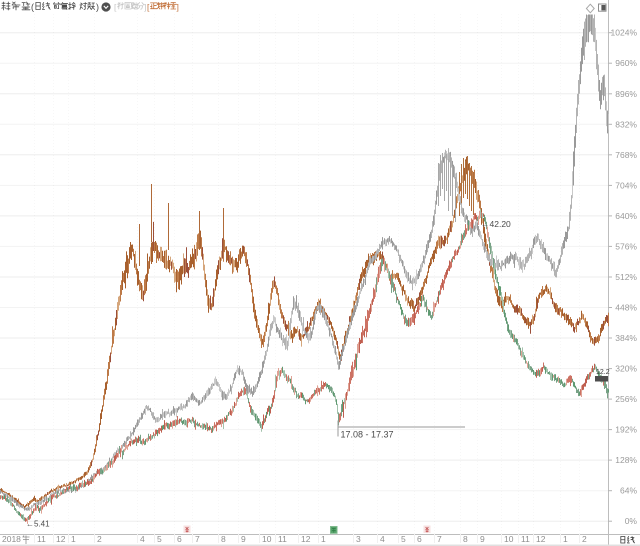 This screenshot has height=546, width=640. I want to click on svg-text: ←5.41, so click(38, 524).